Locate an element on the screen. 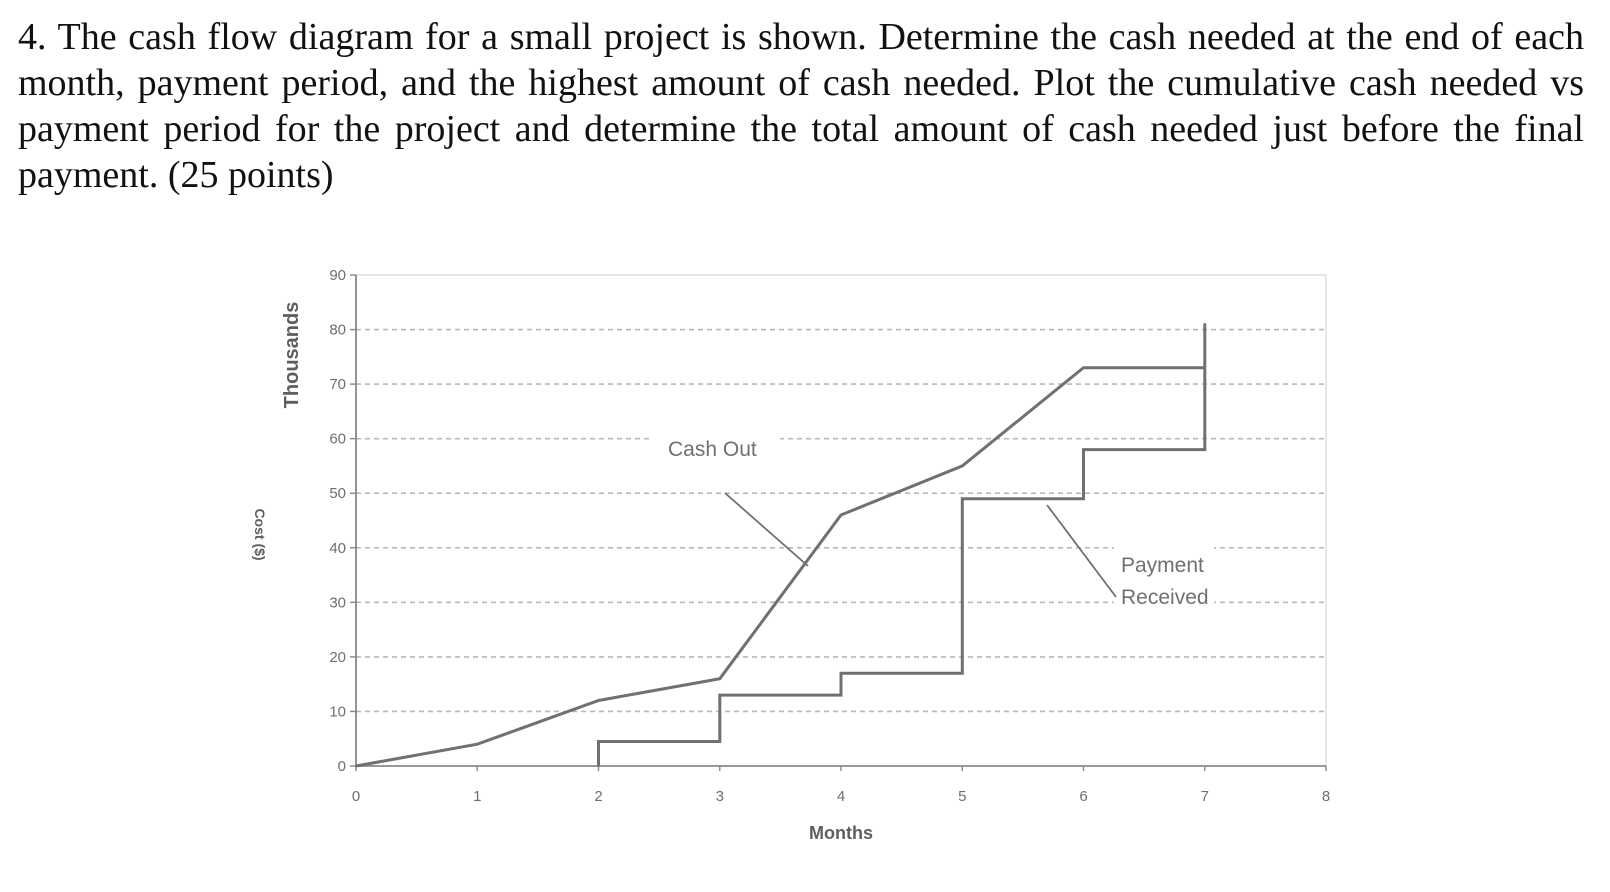 The image size is (1610, 892). y-tick-label: 20 is located at coordinates (337, 657).